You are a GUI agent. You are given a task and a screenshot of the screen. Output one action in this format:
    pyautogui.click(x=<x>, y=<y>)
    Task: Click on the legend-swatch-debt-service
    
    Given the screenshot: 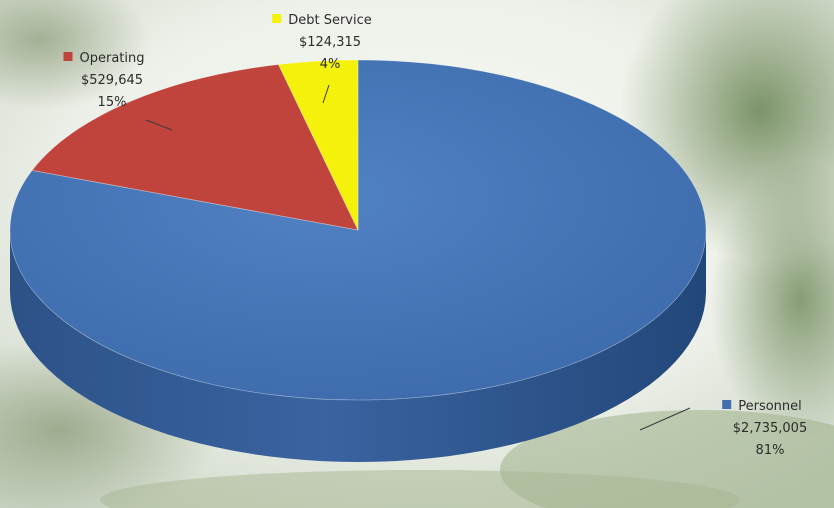 What is the action you would take?
    pyautogui.click(x=277, y=18)
    